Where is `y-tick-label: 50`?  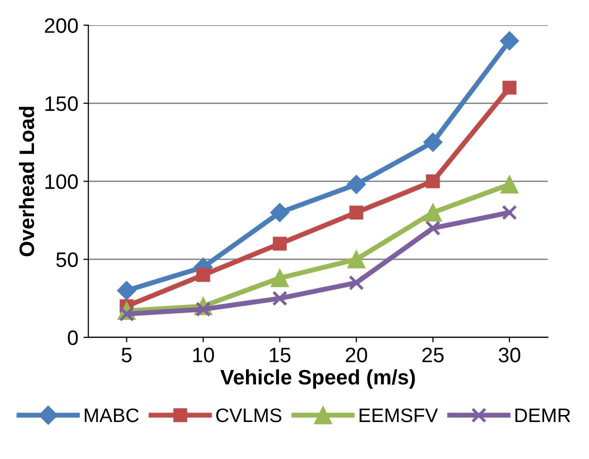 y-tick-label: 50 is located at coordinates (67, 260).